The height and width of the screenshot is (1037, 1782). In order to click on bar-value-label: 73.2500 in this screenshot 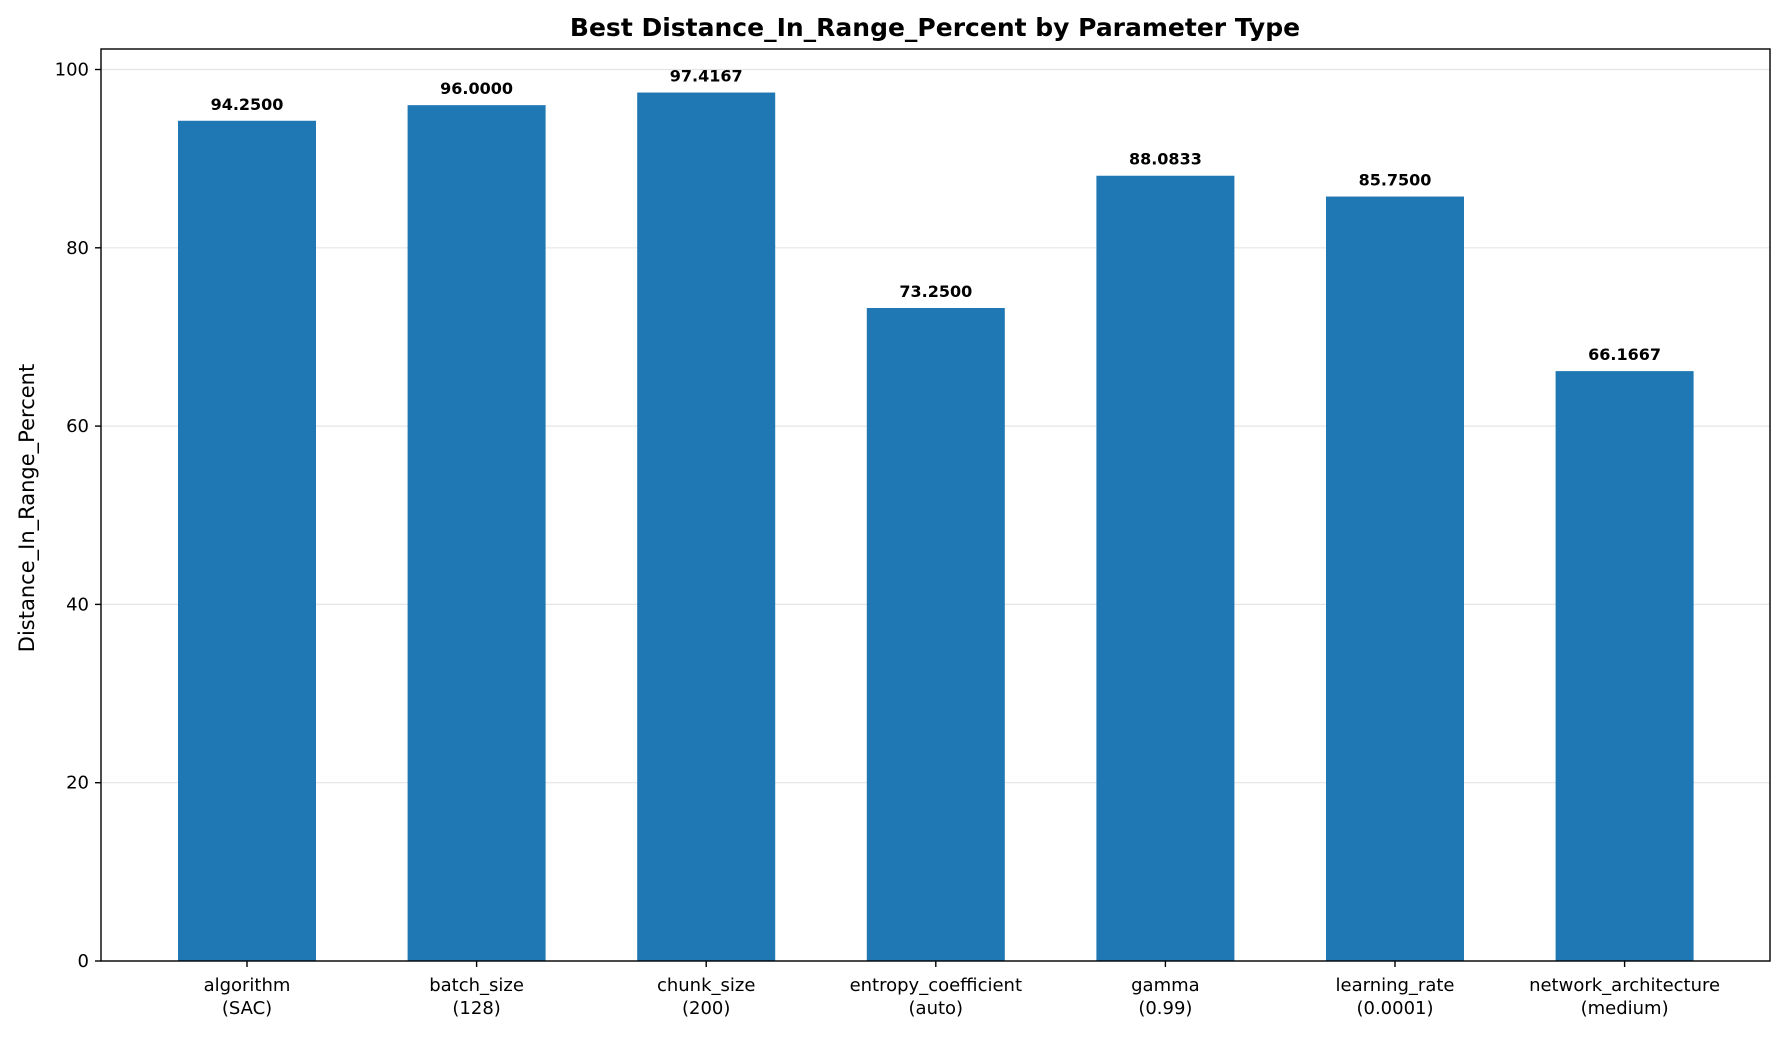, I will do `click(935, 291)`.